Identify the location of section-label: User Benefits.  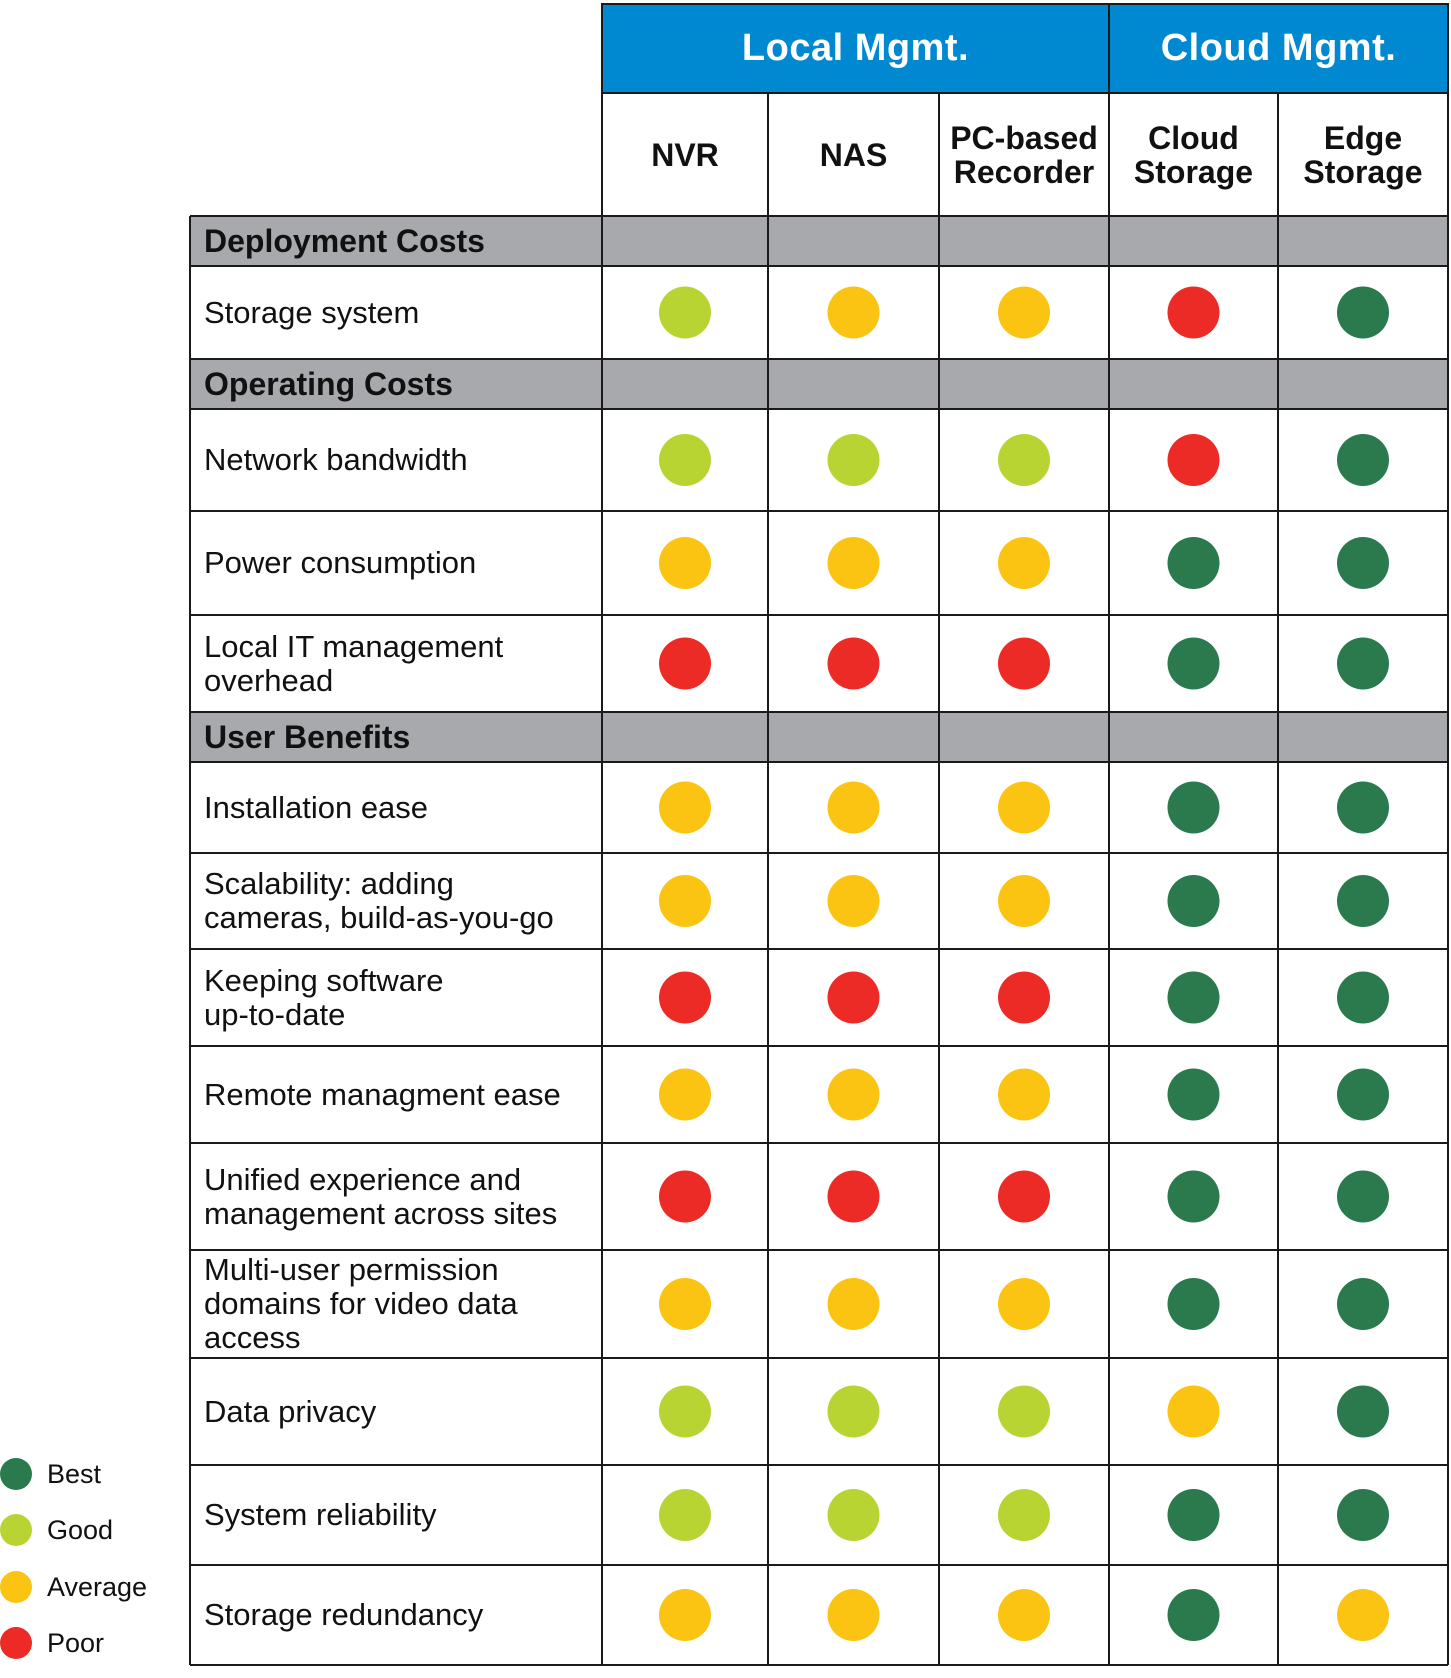
(307, 736).